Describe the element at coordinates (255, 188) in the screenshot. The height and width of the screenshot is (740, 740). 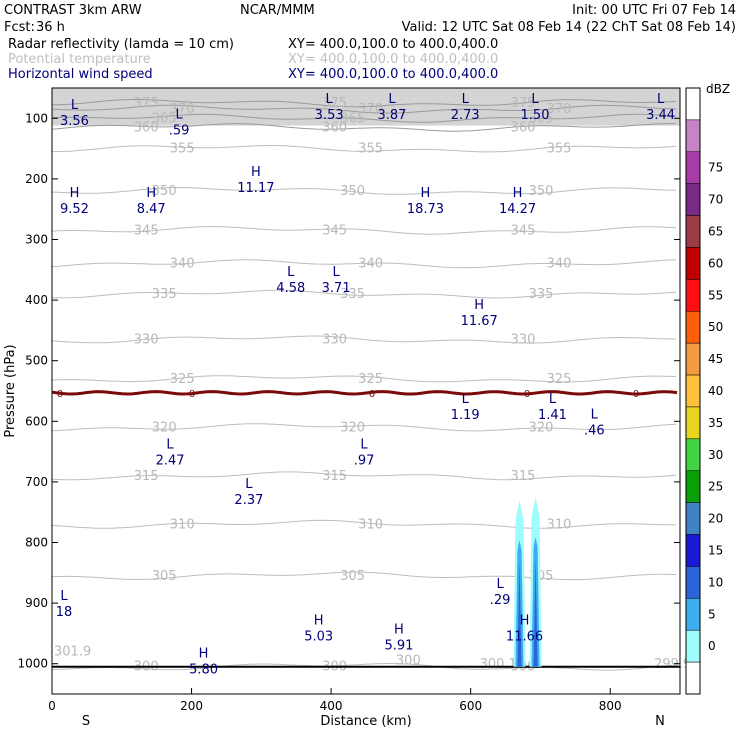
I see `extremum-value: 11.17` at that location.